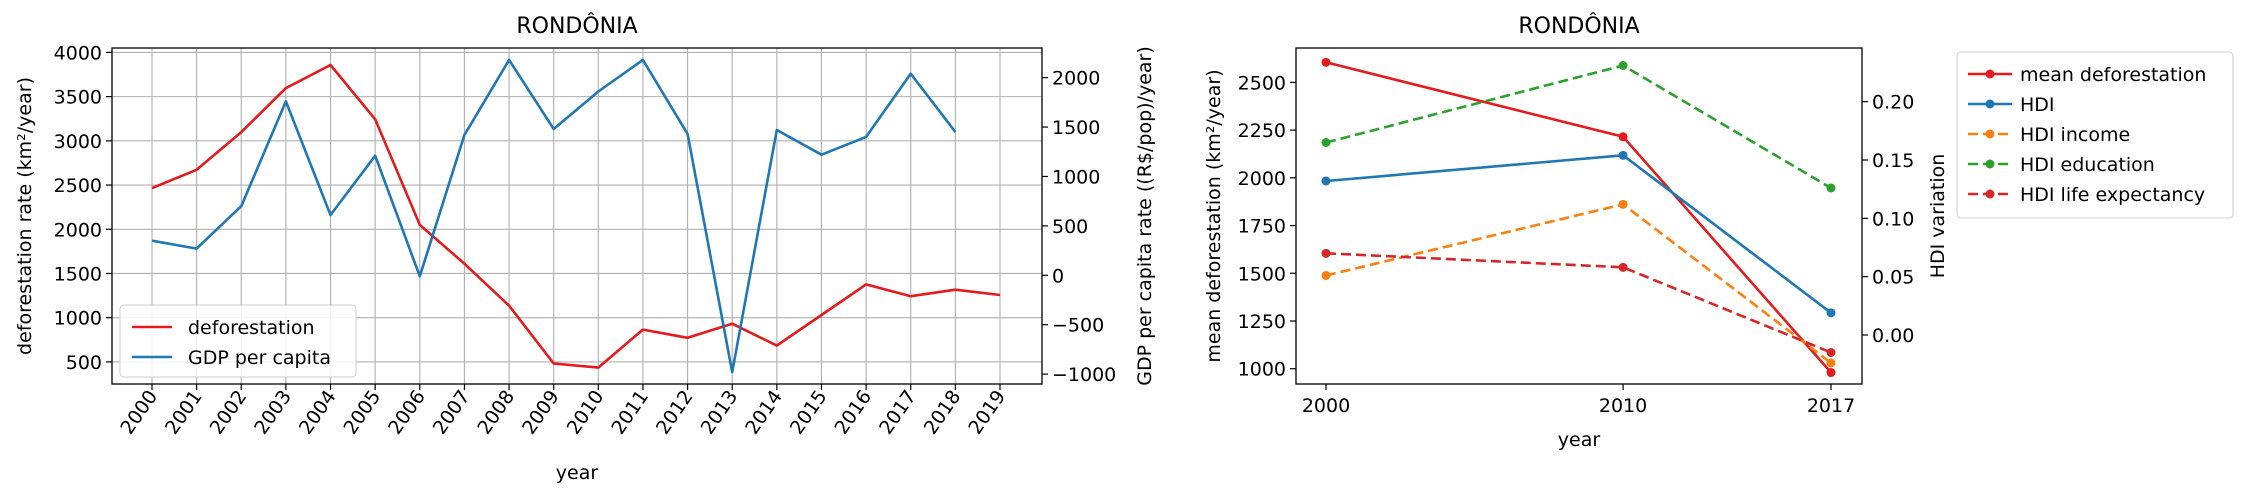  Describe the element at coordinates (809, 412) in the screenshot. I see `x-tick-label: 2015` at that location.